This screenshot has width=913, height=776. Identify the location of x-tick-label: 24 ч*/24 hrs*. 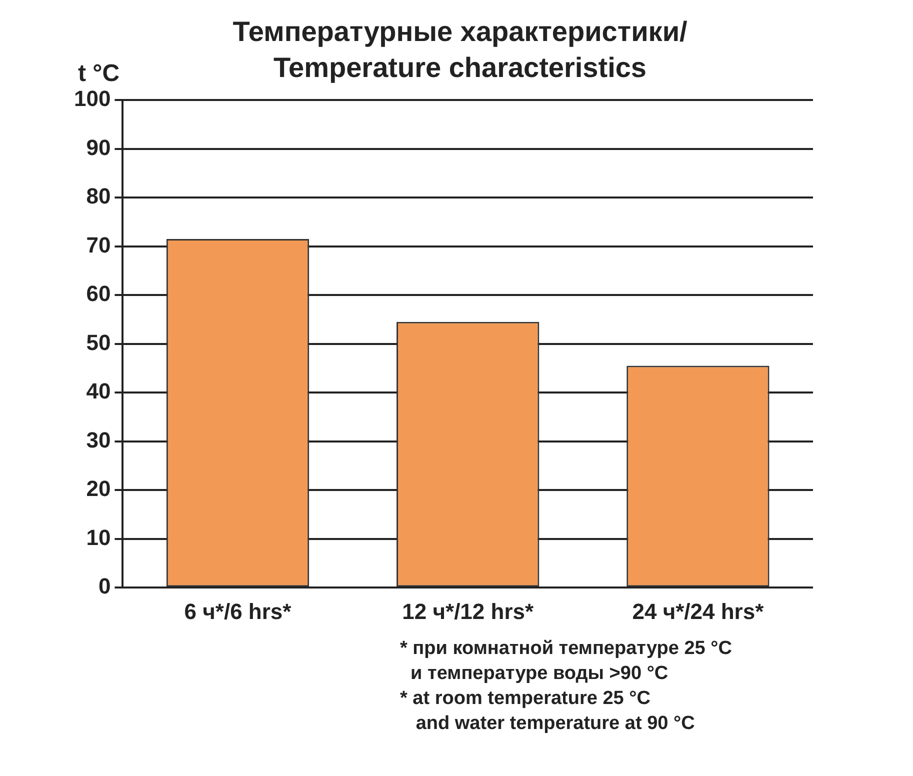
(698, 611).